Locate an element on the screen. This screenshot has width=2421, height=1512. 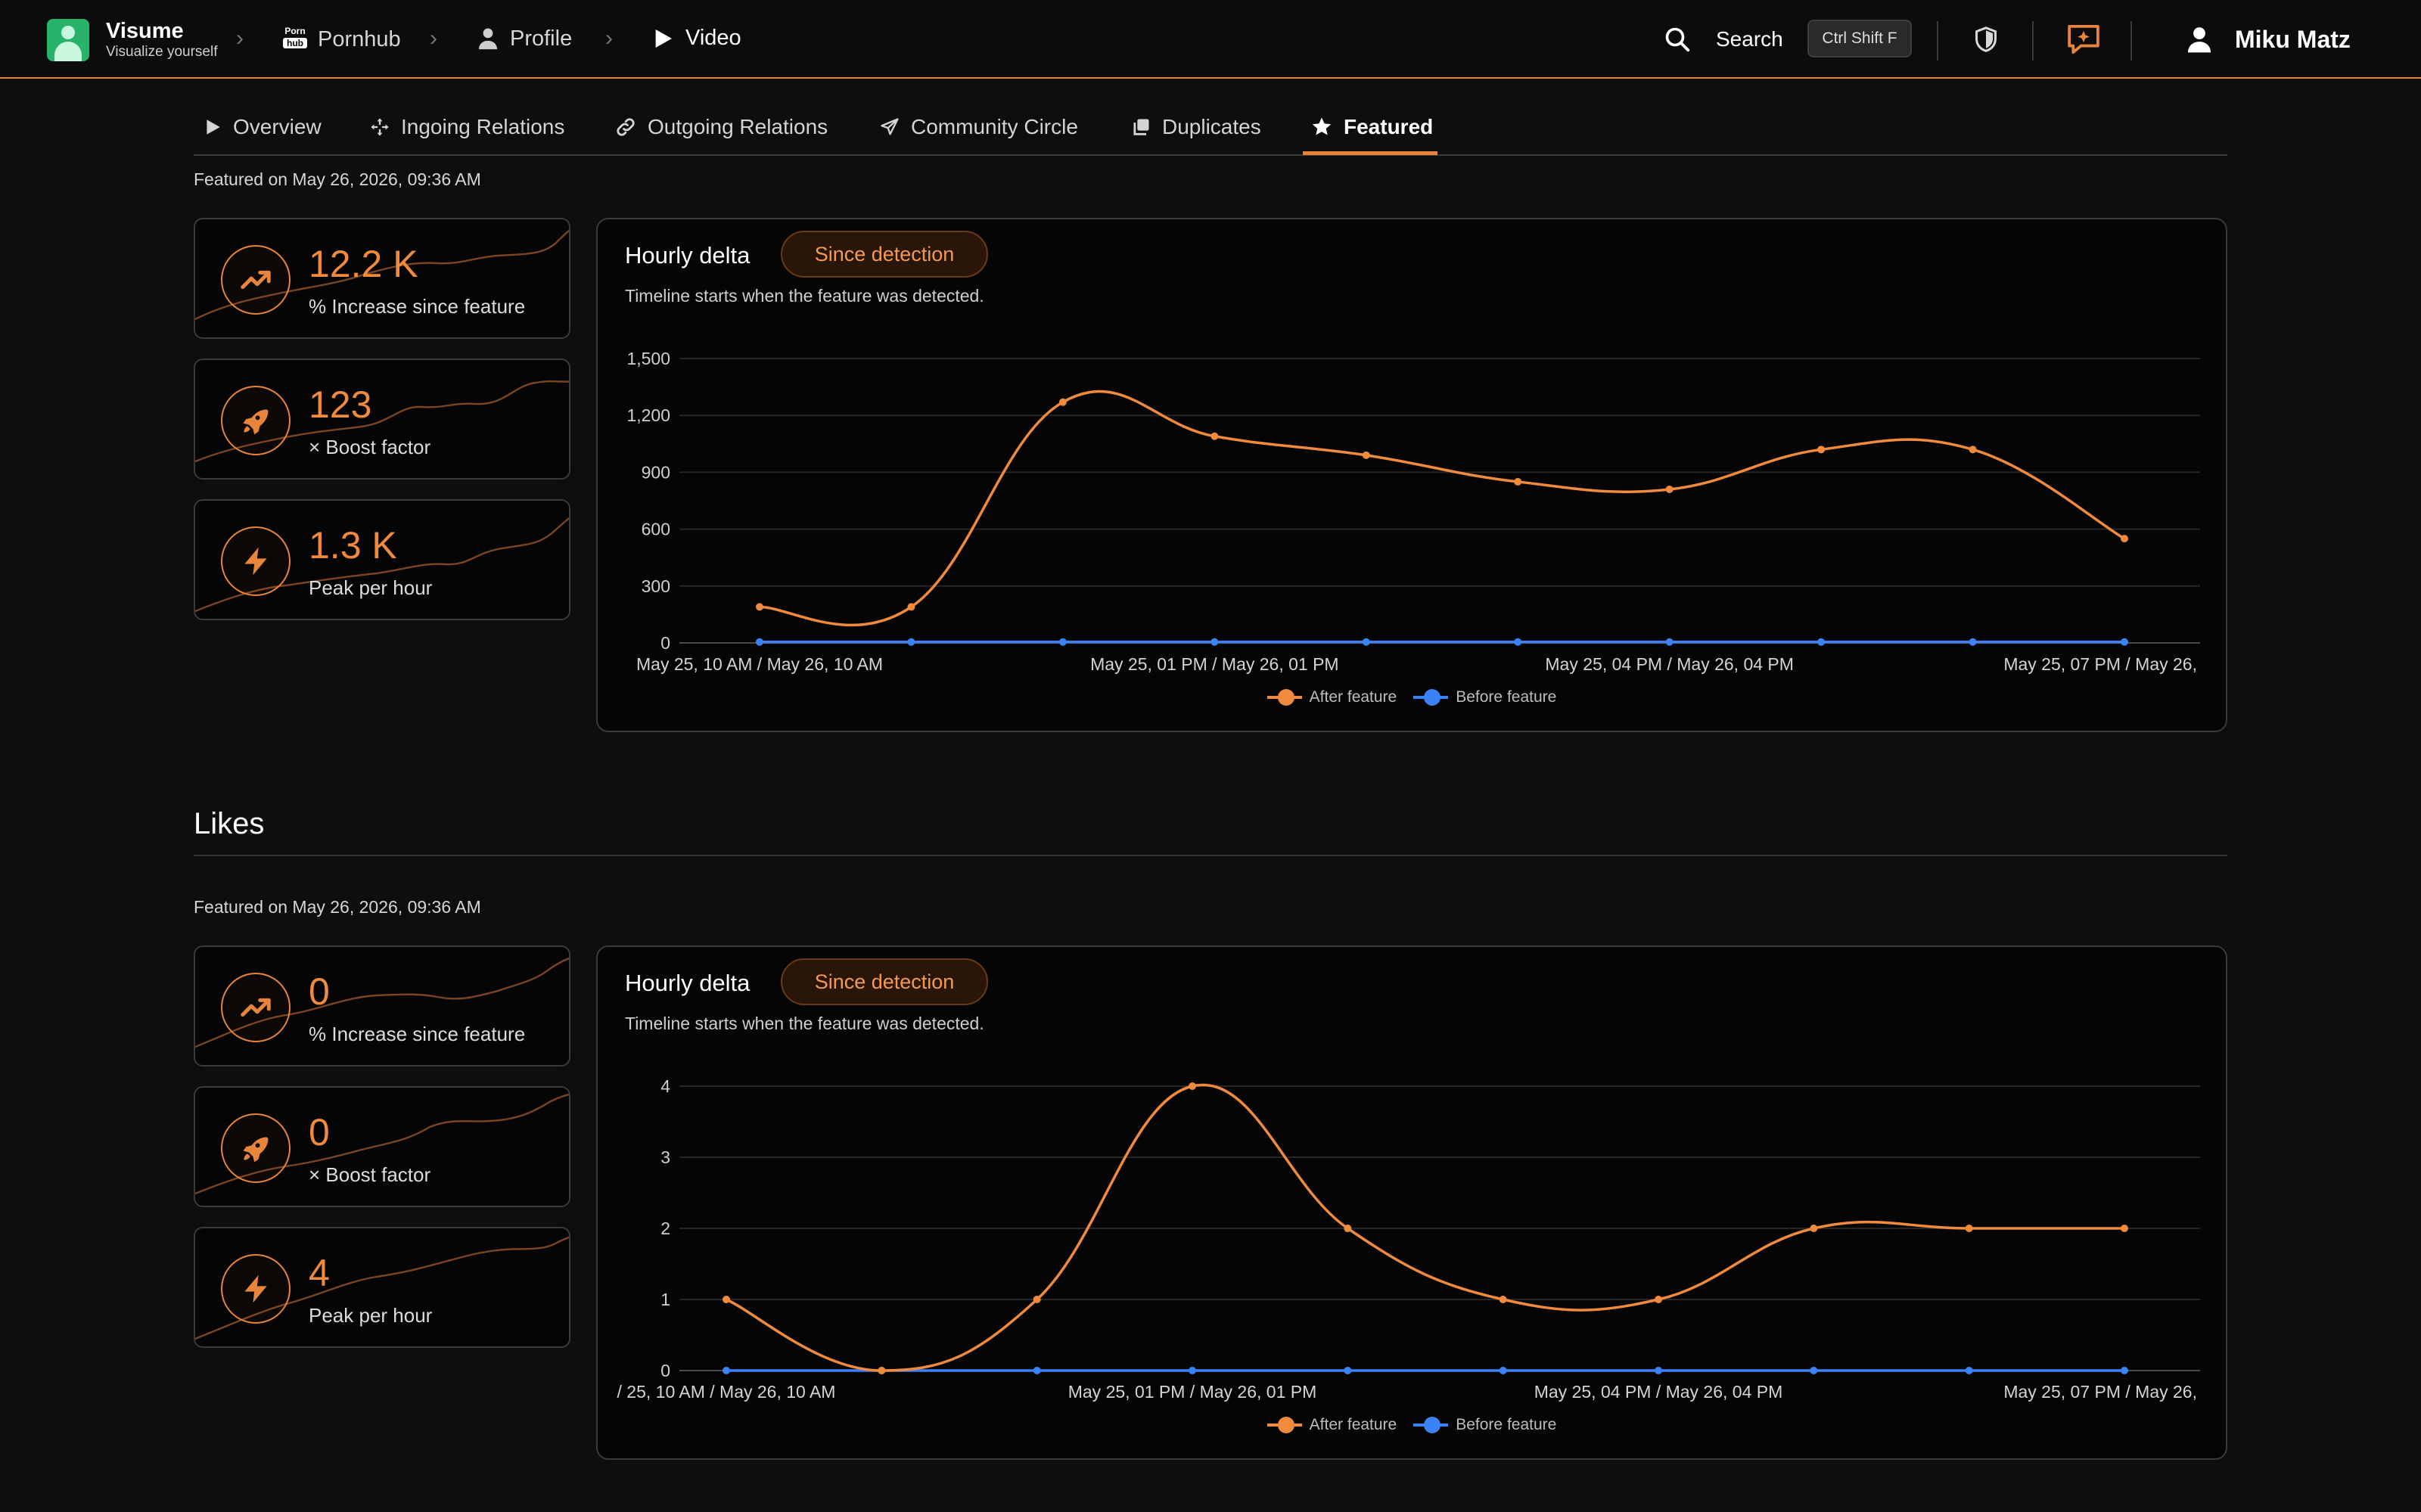
y-tick-label: 900 is located at coordinates (656, 472).